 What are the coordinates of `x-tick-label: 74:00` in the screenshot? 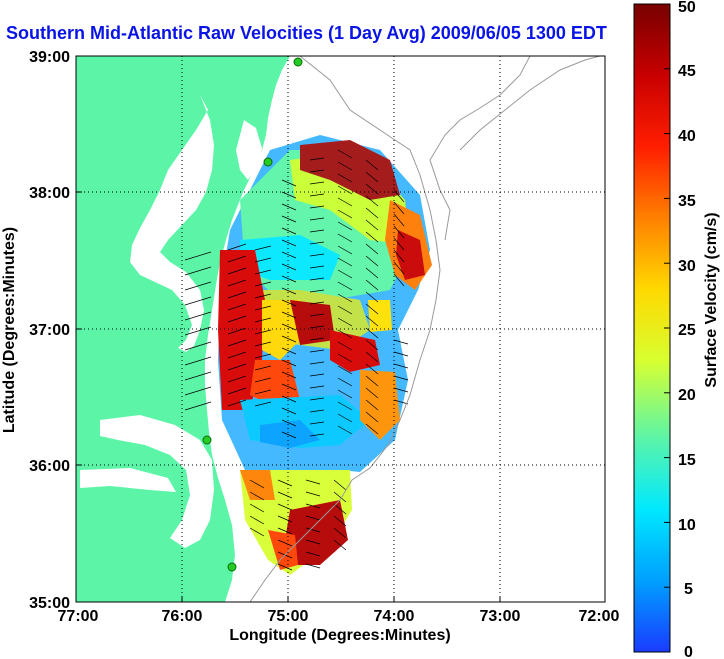 It's located at (394, 616).